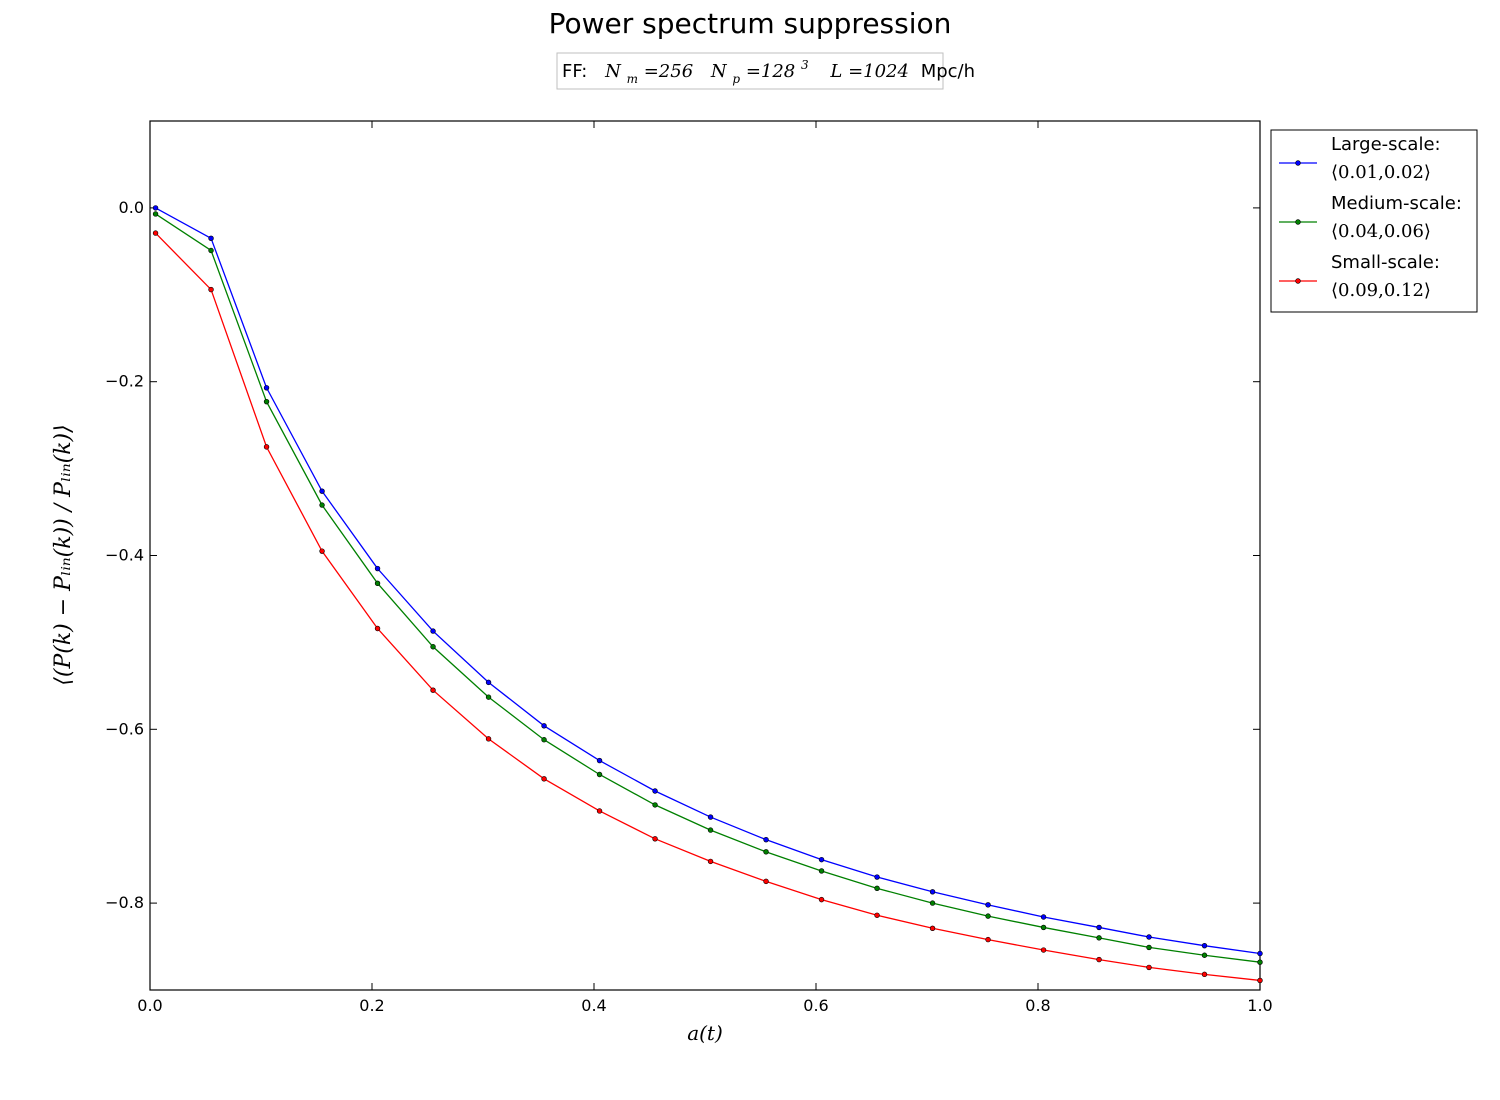 This screenshot has height=1100, width=1500. I want to click on legend-entry-3: Small-scale: ⟨0.09,0.12⟩, so click(1359, 276).